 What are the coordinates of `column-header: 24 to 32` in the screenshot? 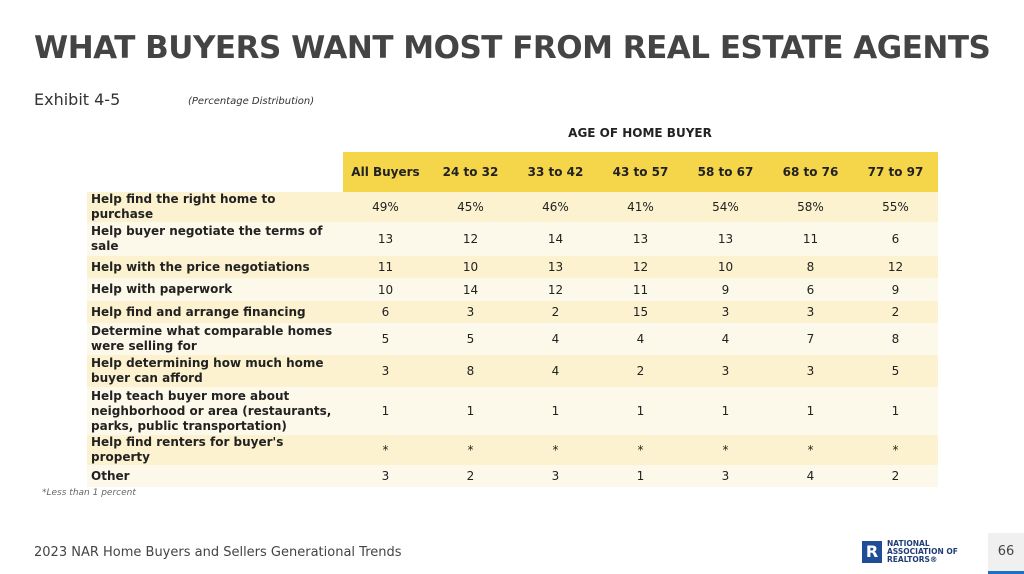 It's located at (470, 172).